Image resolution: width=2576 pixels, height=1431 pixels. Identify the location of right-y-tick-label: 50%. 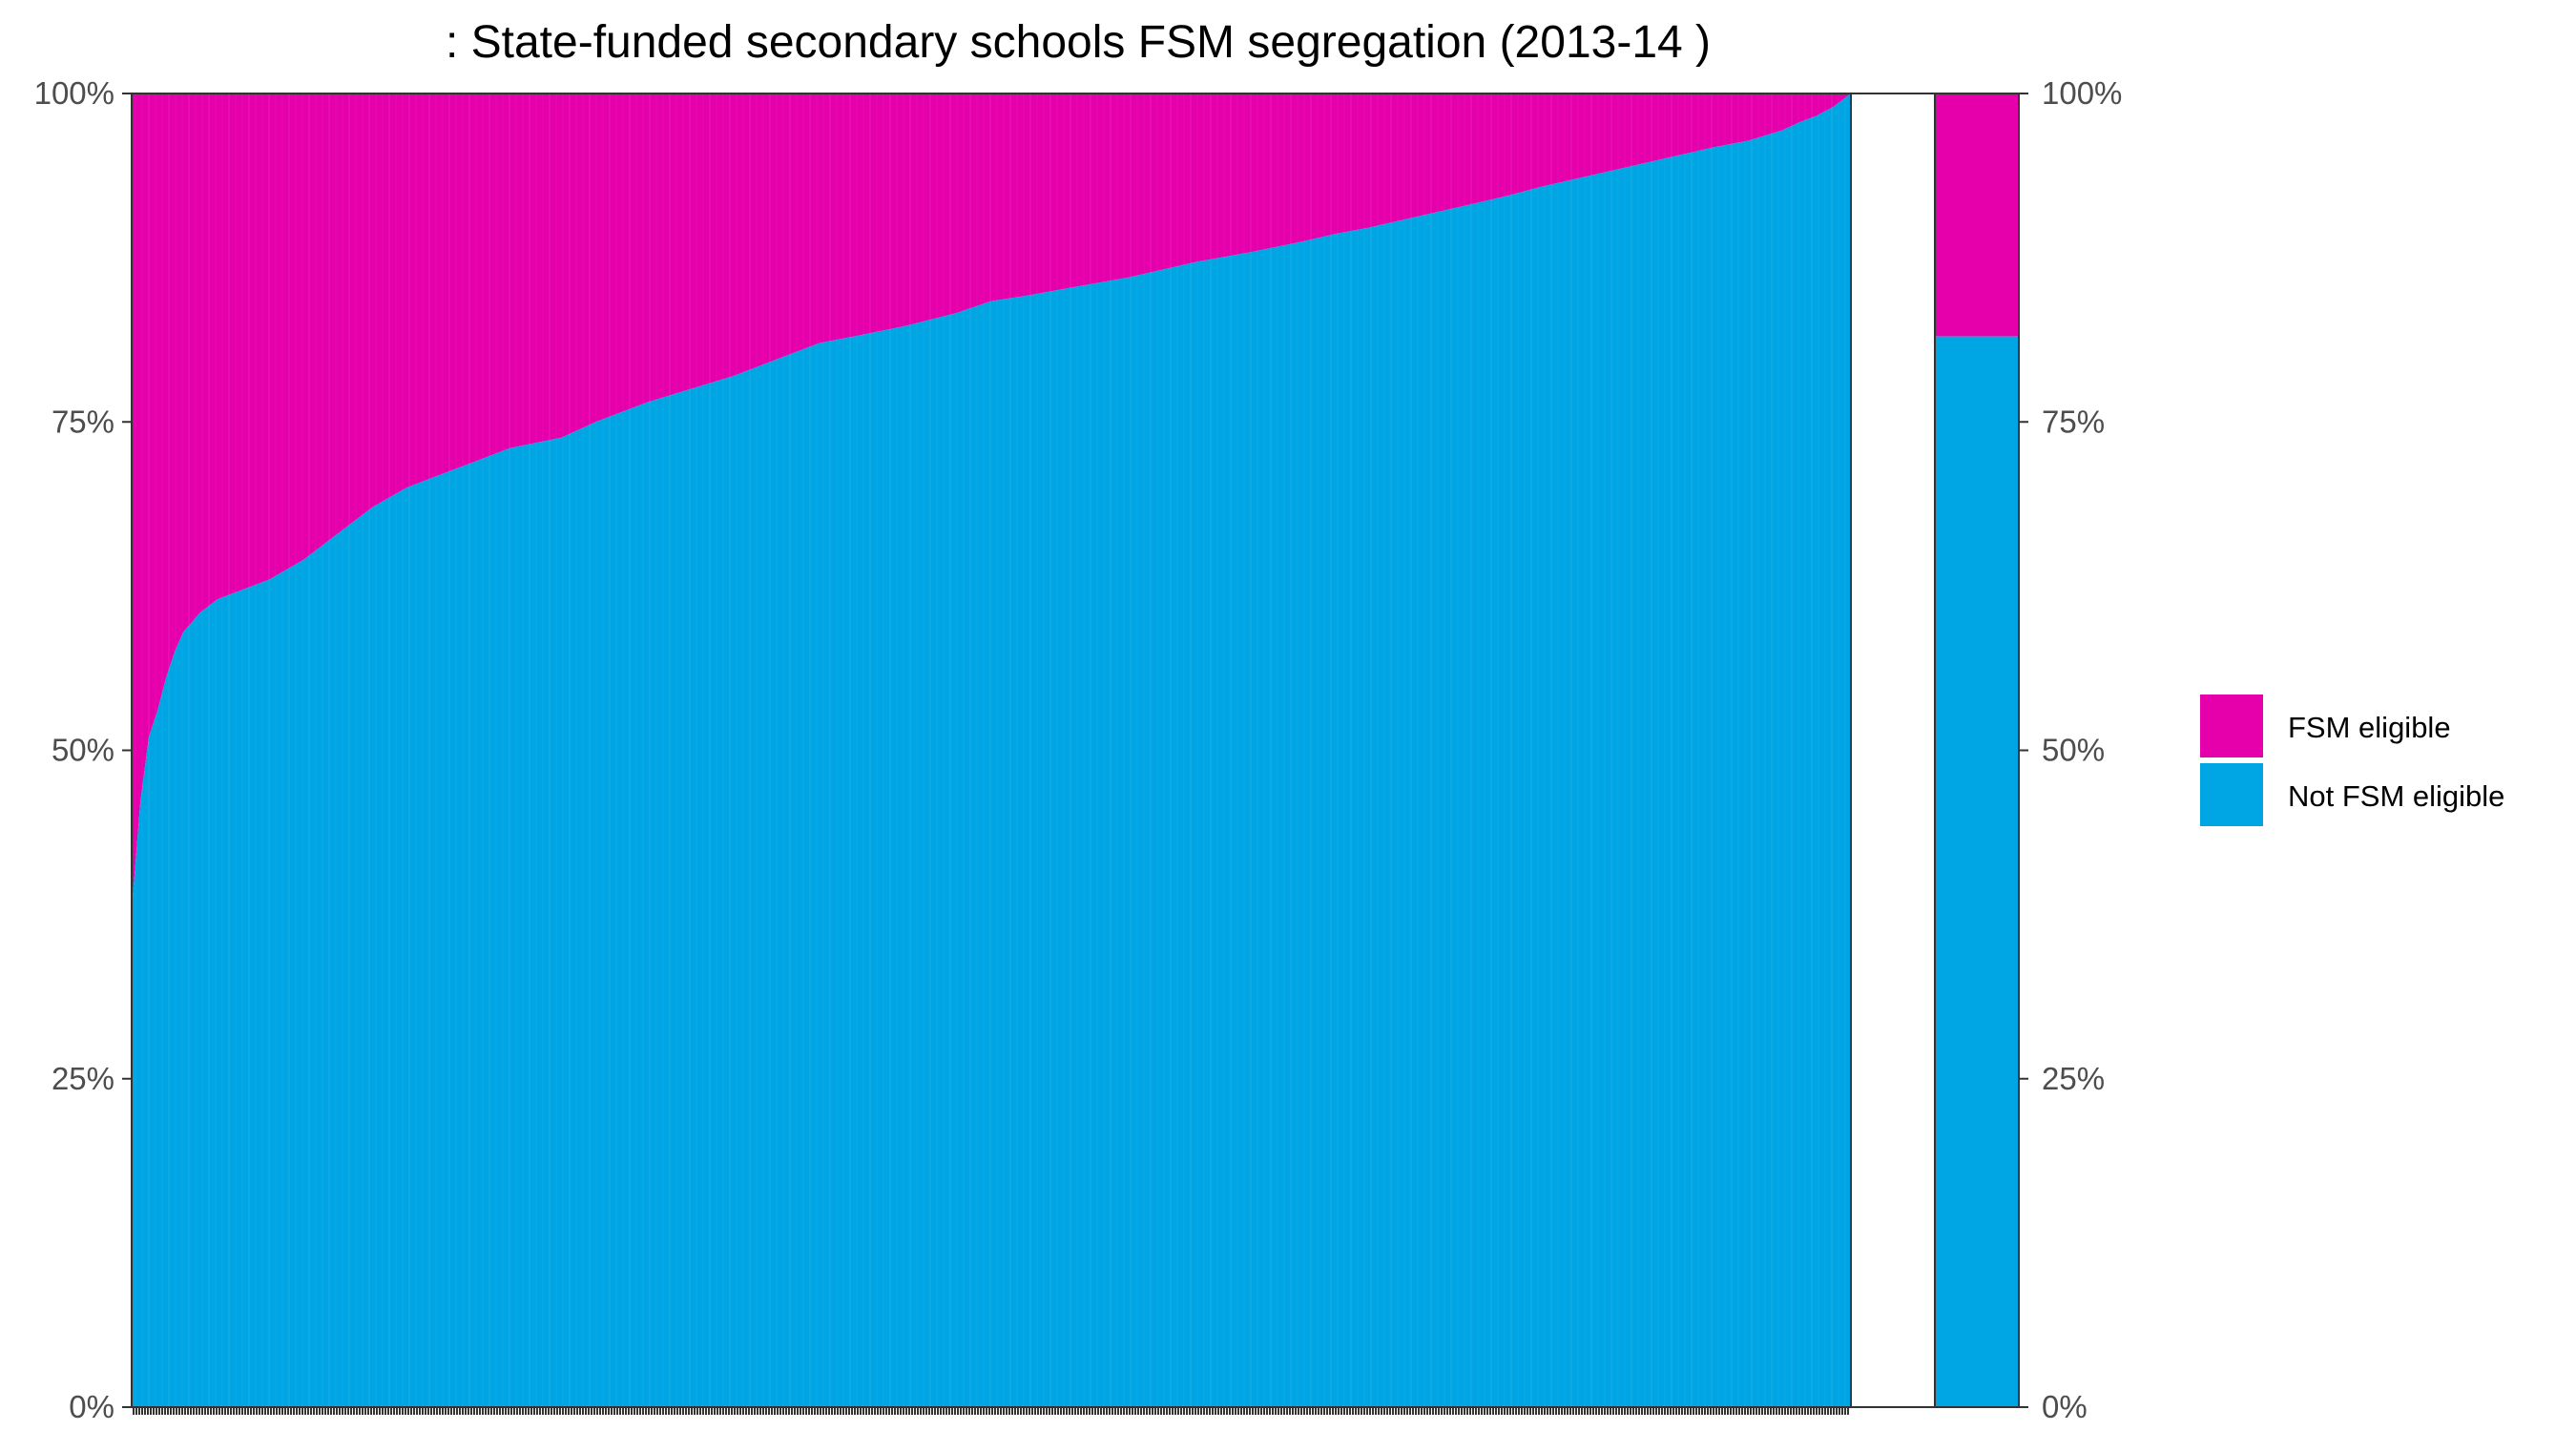
(2073, 750).